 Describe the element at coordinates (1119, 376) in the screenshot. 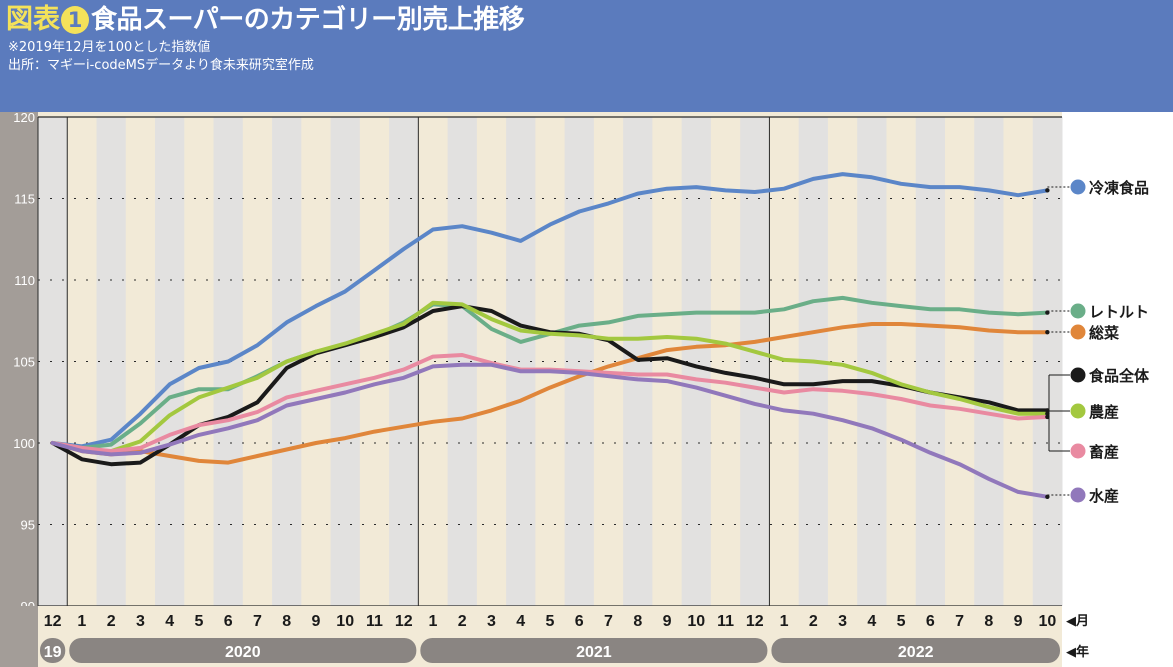

I see `legend-label: 食品全体` at that location.